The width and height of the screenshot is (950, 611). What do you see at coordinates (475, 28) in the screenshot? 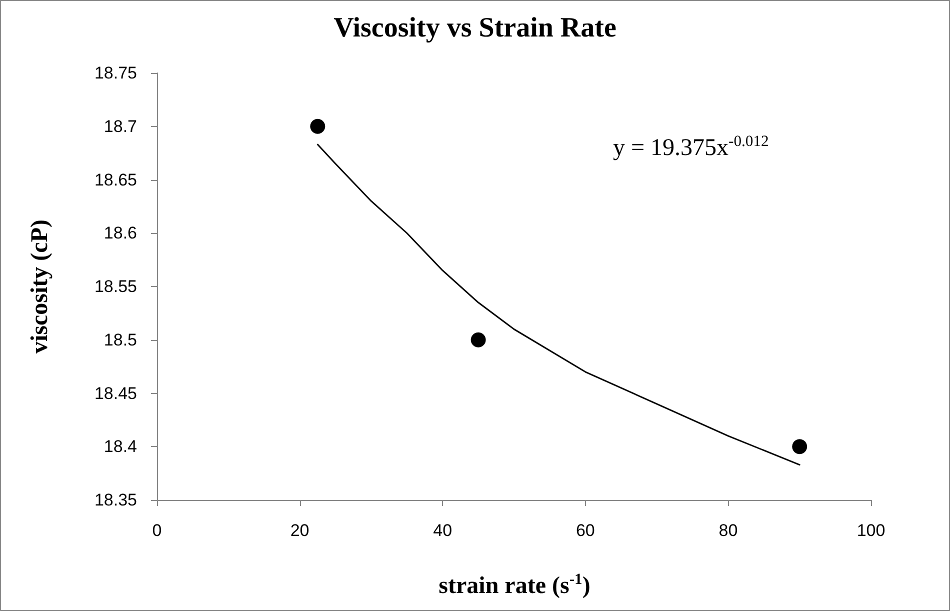
I see `chart-title: Viscosity vs Strain Rate` at bounding box center [475, 28].